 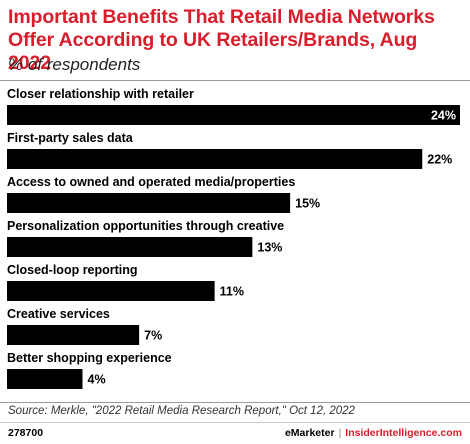 I want to click on value-label: 22%, so click(x=439, y=160).